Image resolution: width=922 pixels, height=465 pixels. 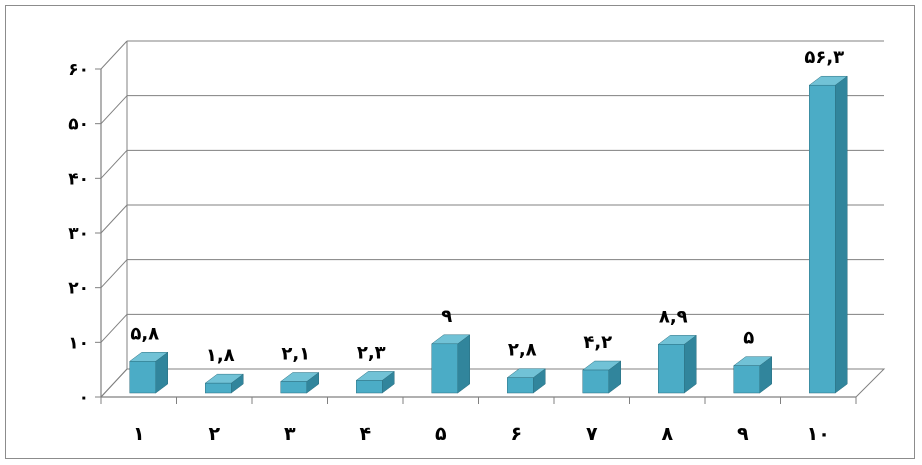 What do you see at coordinates (516, 434) in the screenshot?
I see `x-tick-label: ۶` at bounding box center [516, 434].